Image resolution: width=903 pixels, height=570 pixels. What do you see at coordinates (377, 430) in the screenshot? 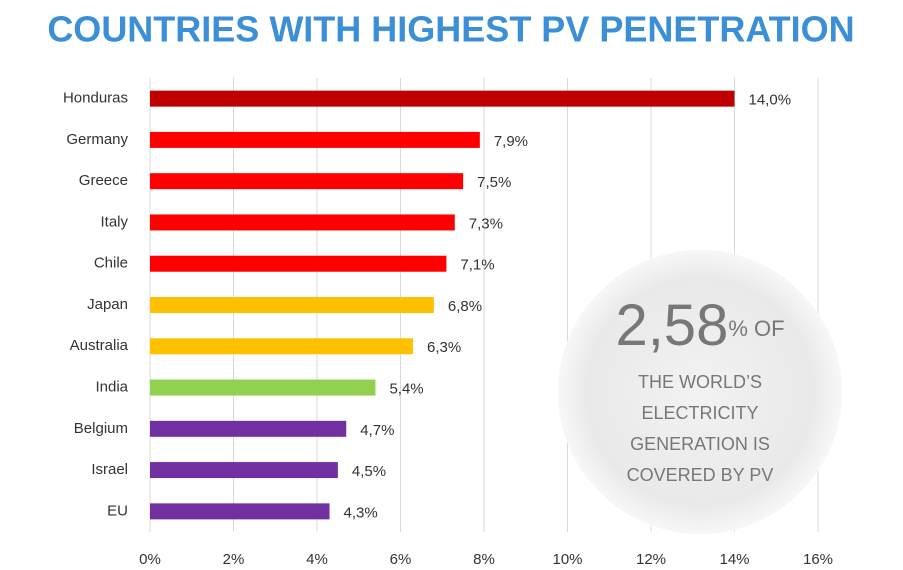
I see `value-label: 4,7%` at bounding box center [377, 430].